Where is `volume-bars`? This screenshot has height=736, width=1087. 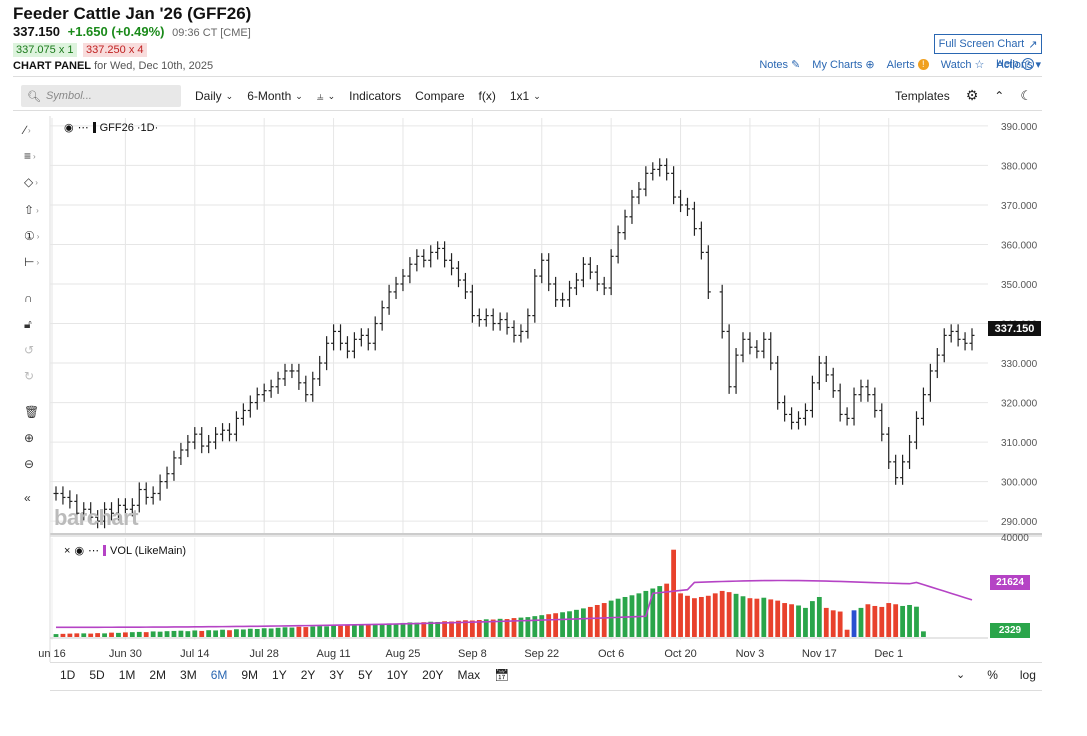
volume-bars is located at coordinates (519, 594).